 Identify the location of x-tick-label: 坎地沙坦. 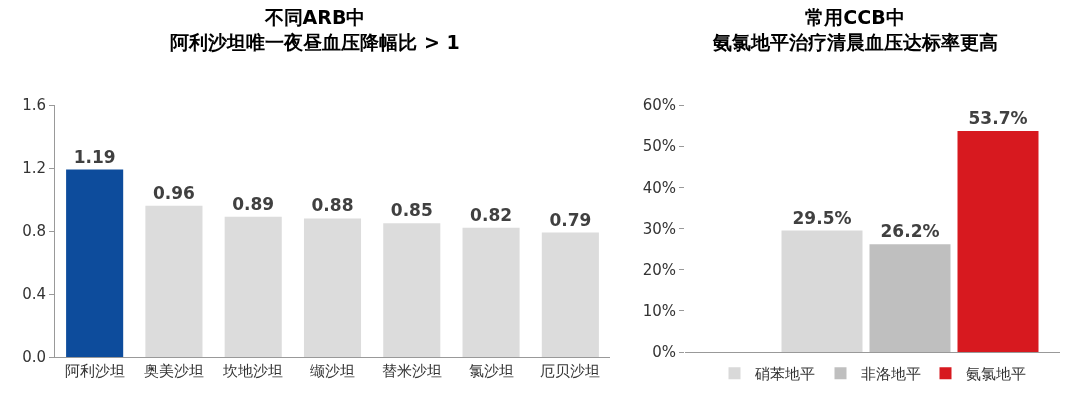
(253, 371).